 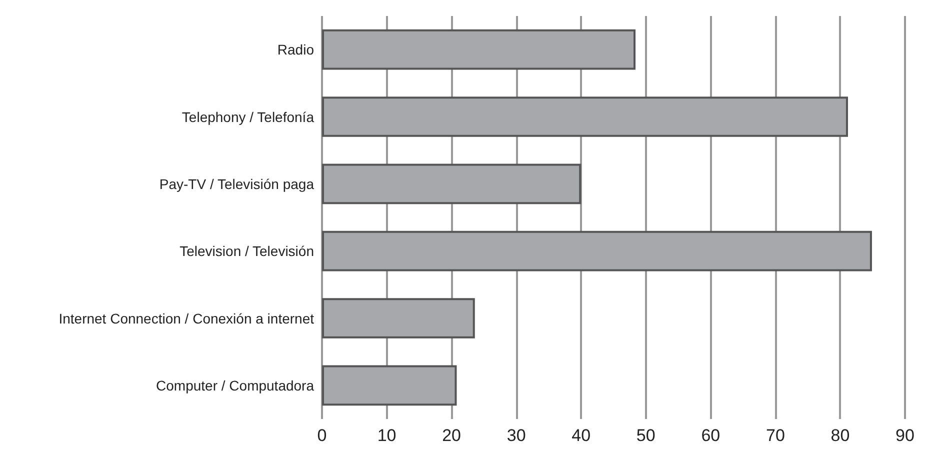 What do you see at coordinates (646, 435) in the screenshot?
I see `x-tick-label: 50` at bounding box center [646, 435].